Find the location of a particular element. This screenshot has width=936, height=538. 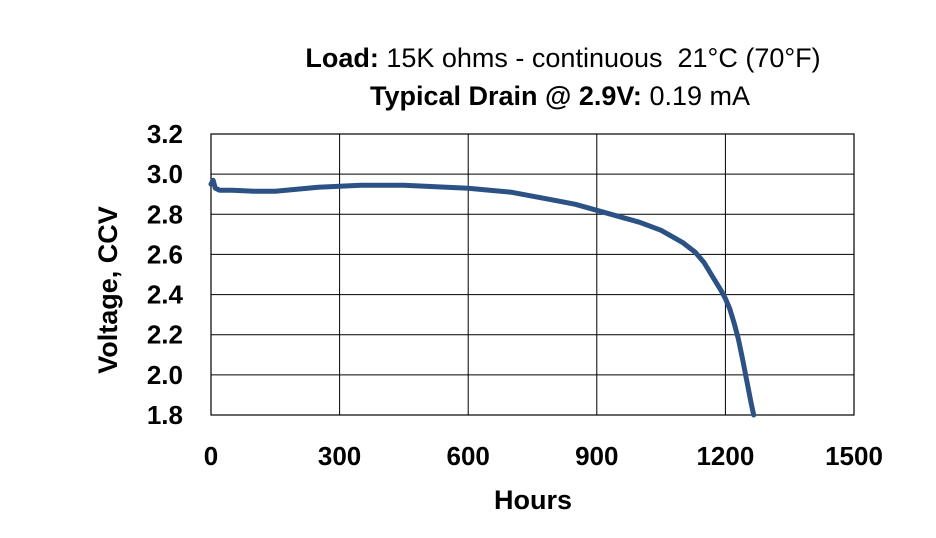

x-tick-label: 900 is located at coordinates (596, 456).